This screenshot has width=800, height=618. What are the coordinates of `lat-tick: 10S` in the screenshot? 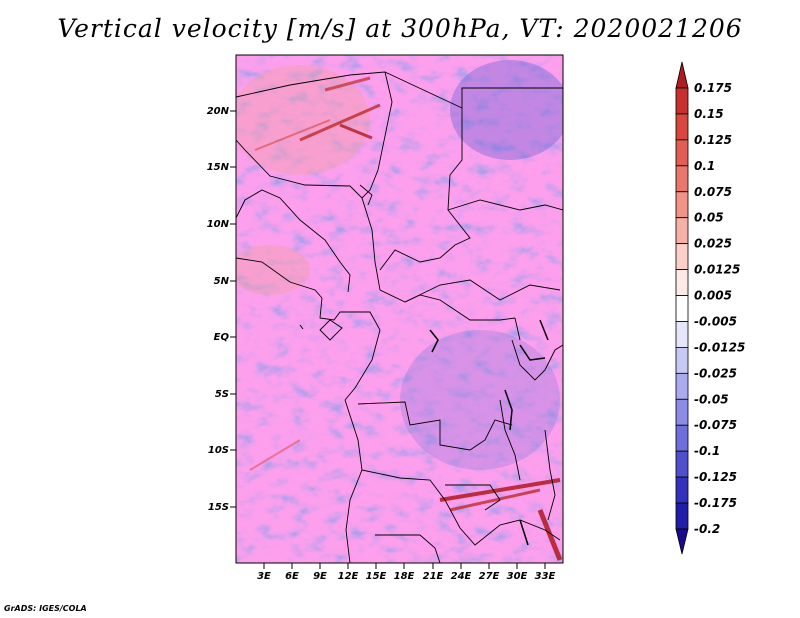 It's located at (222, 450).